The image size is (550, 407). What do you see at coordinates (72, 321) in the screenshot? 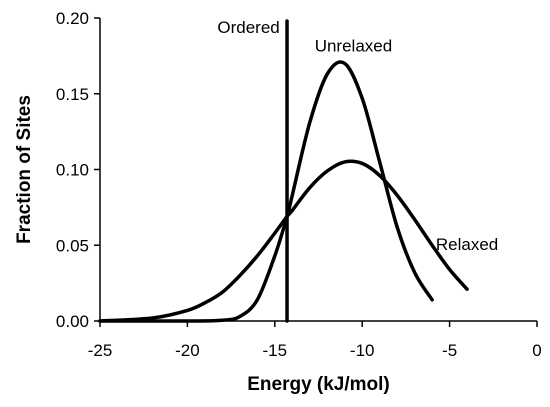
I see `y-tick-label: 0.00` at bounding box center [72, 321].